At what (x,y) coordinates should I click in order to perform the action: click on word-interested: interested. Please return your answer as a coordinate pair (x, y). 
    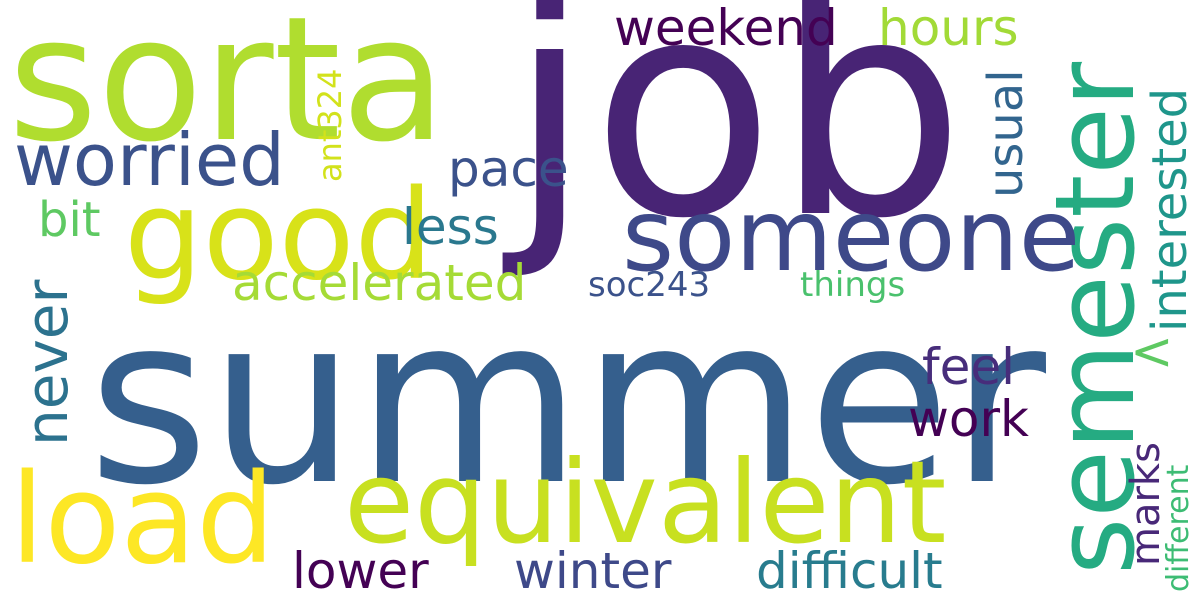
    Looking at the image, I should click on (1170, 209).